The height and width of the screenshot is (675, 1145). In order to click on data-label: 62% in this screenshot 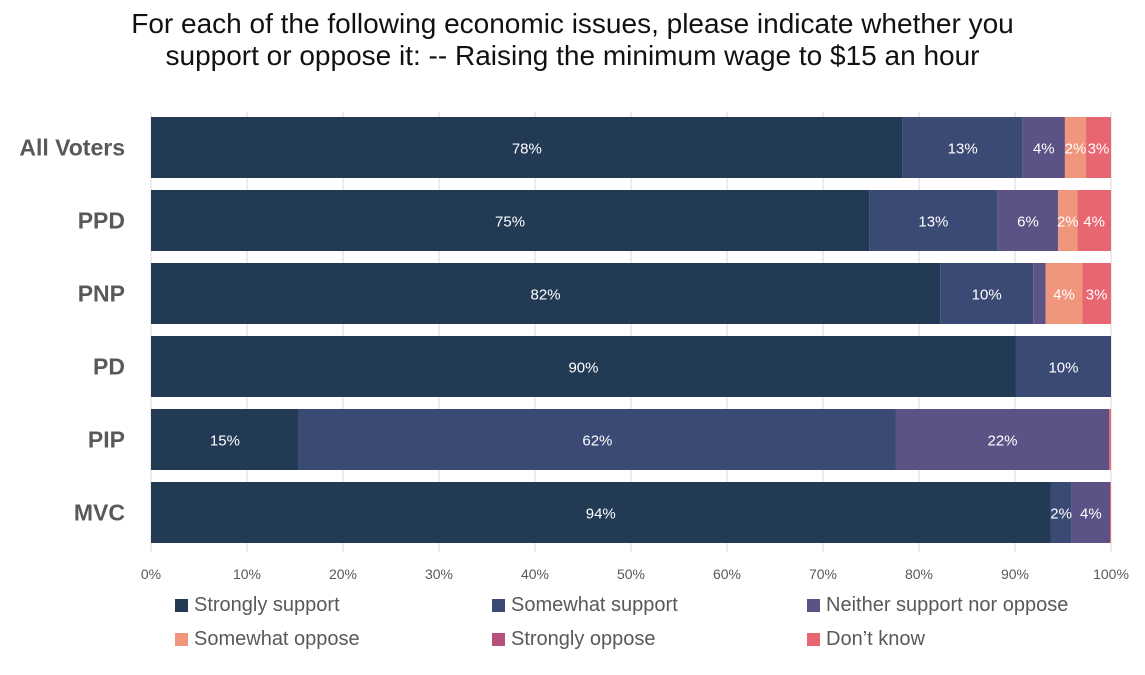, I will do `click(597, 441)`.